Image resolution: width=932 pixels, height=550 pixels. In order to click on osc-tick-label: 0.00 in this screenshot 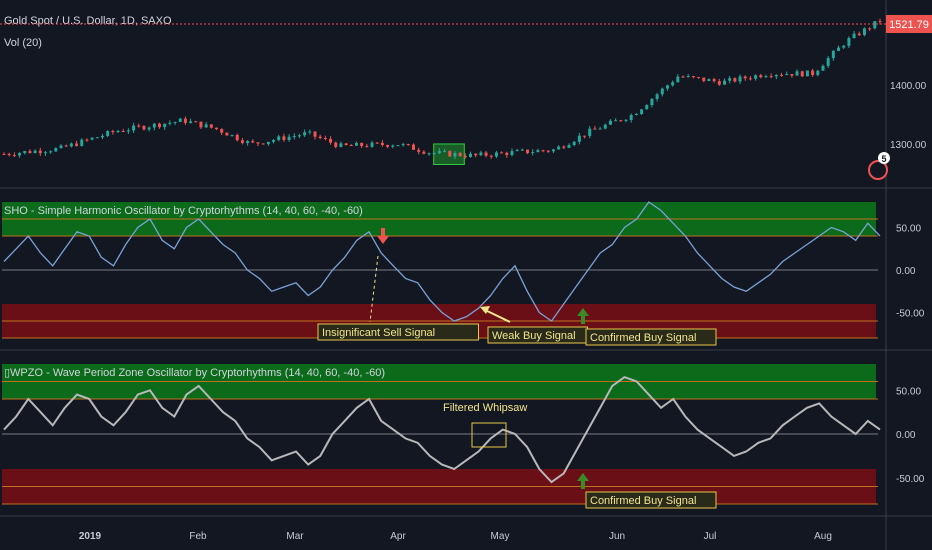, I will do `click(906, 271)`.